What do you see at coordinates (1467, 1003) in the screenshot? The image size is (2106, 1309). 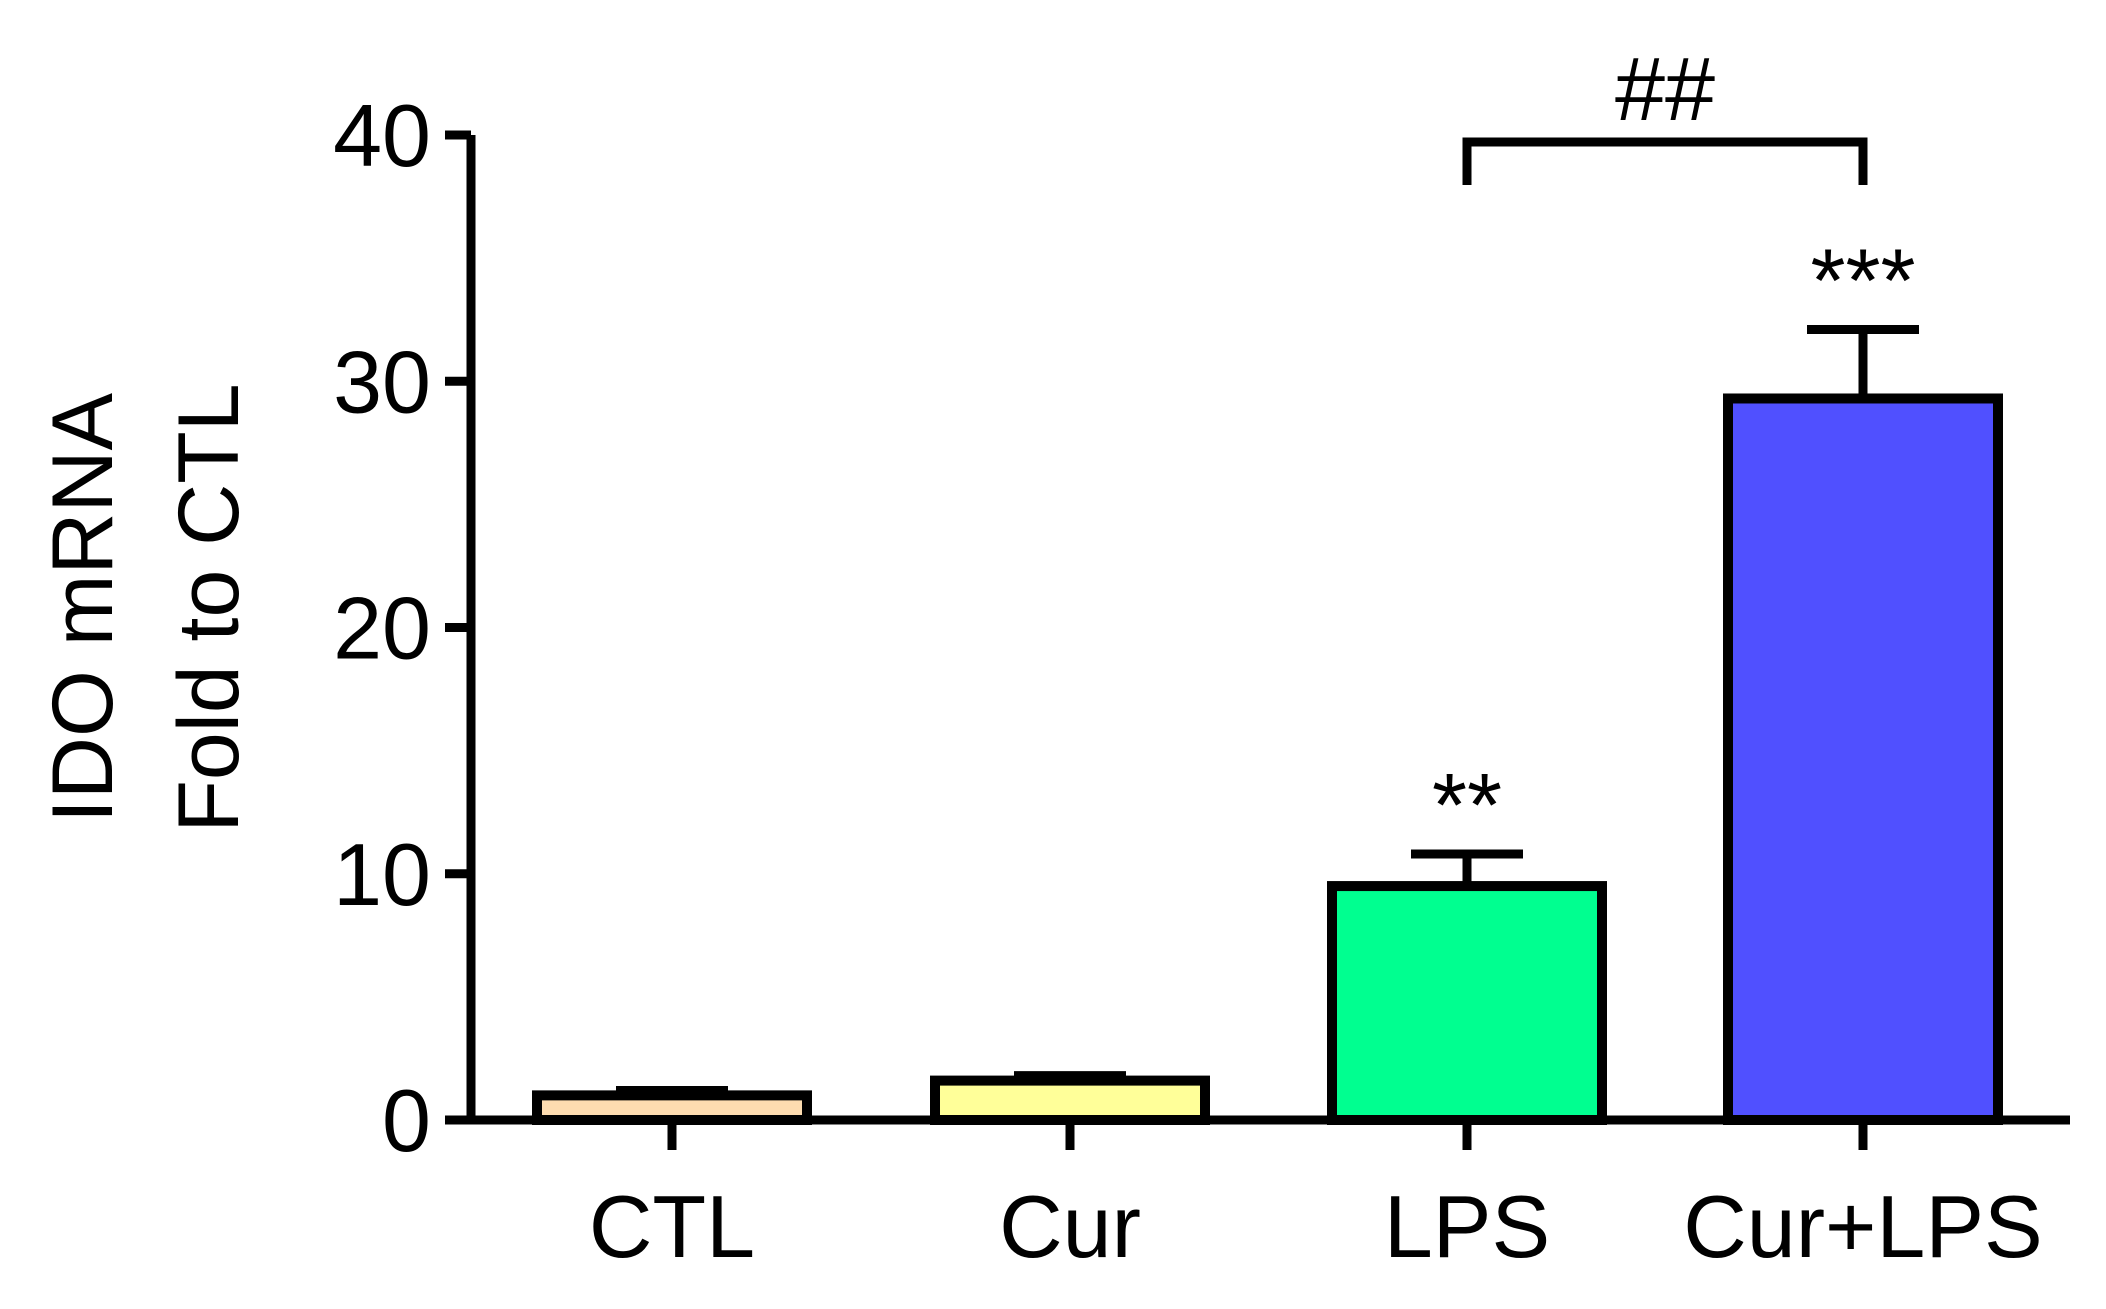 I see `bar-lps` at bounding box center [1467, 1003].